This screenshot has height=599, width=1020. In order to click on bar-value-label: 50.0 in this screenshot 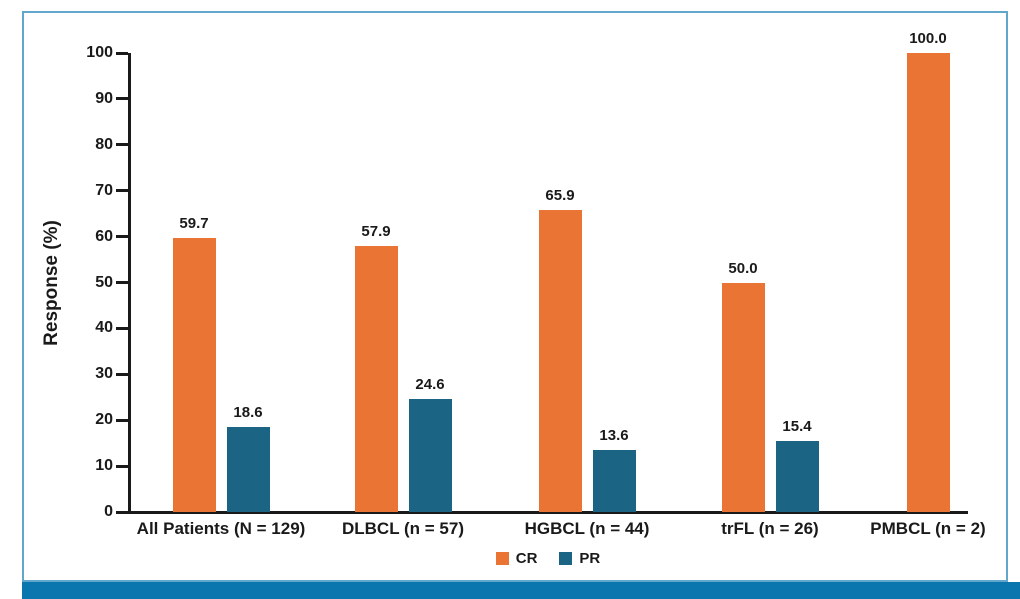, I will do `click(743, 268)`.